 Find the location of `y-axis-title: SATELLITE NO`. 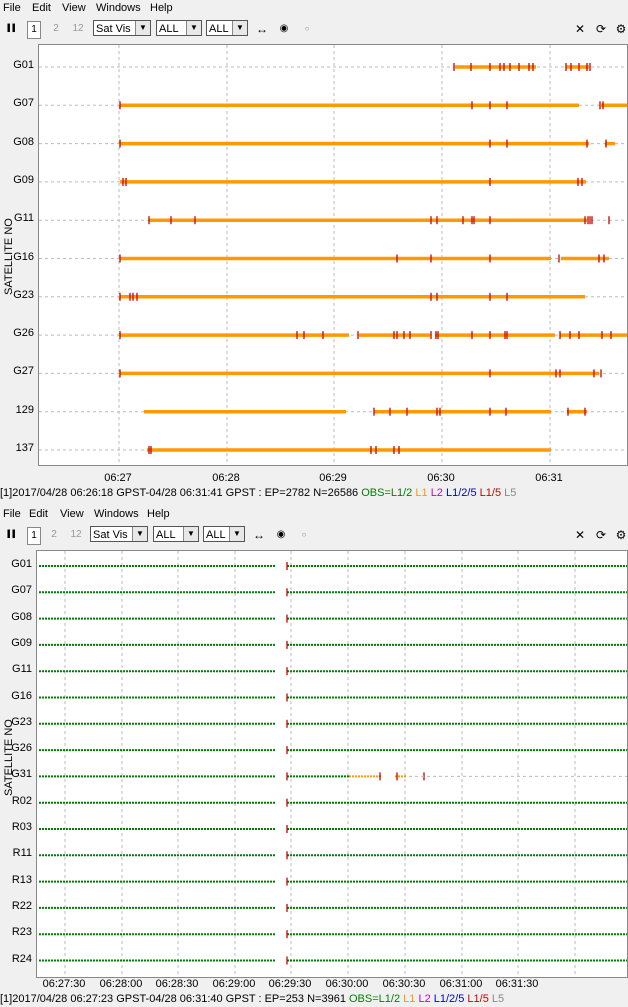

y-axis-title: SATELLITE NO is located at coordinates (9, 757).